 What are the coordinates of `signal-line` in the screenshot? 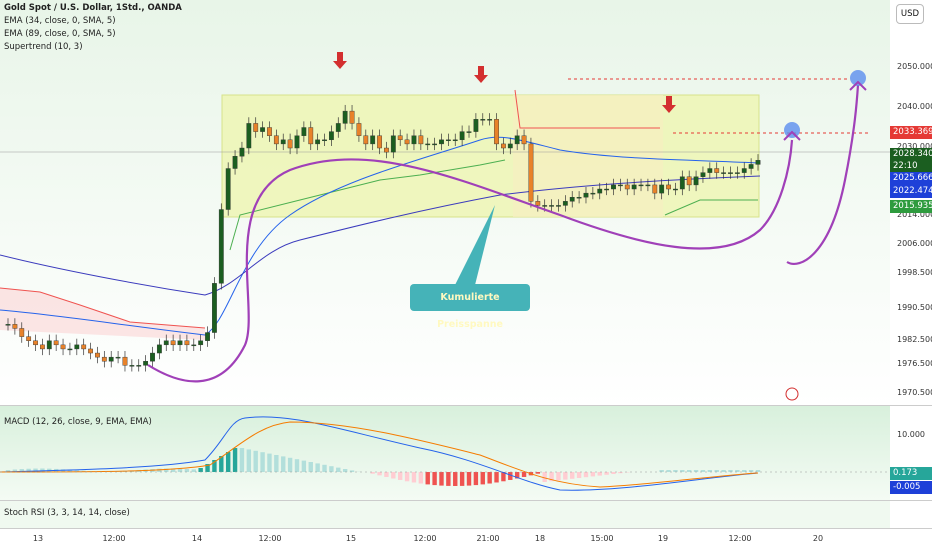 It's located at (379, 454).